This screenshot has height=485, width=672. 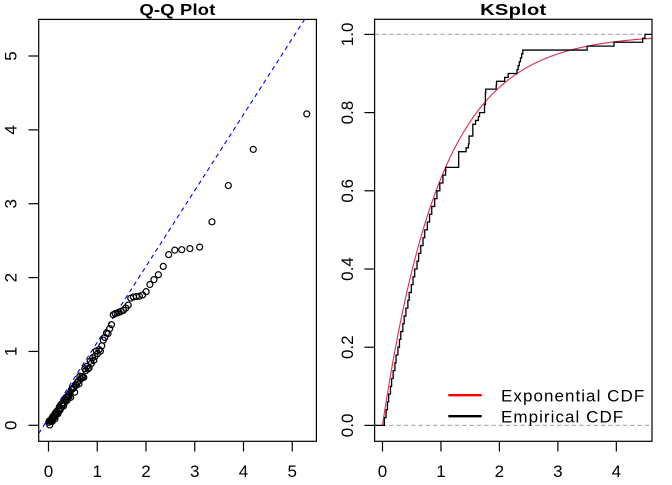 What do you see at coordinates (347, 35) in the screenshot?
I see `svg-text: 1.0` at bounding box center [347, 35].